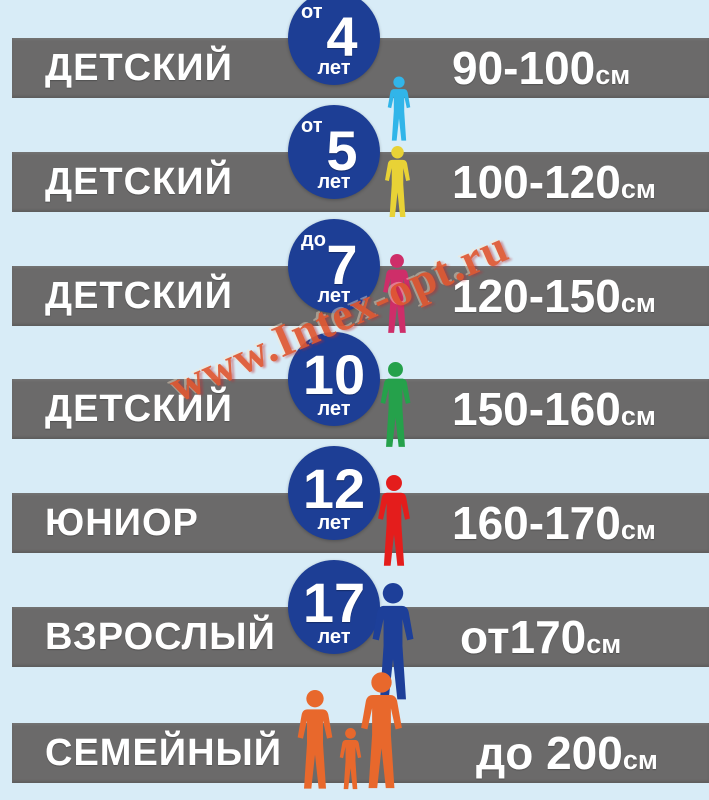  What do you see at coordinates (536, 409) in the screenshot?
I see `height-value: 150-160` at bounding box center [536, 409].